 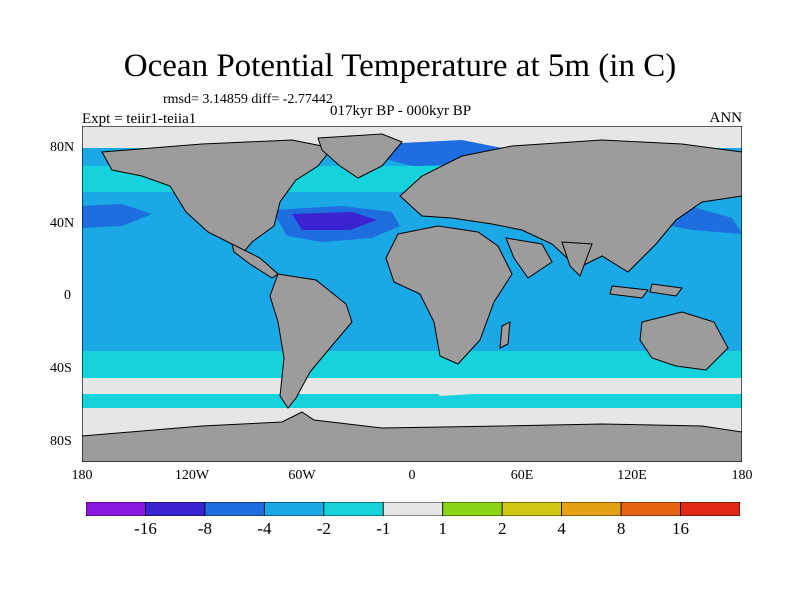 What do you see at coordinates (742, 475) in the screenshot?
I see `x-tick-180e: 180` at bounding box center [742, 475].